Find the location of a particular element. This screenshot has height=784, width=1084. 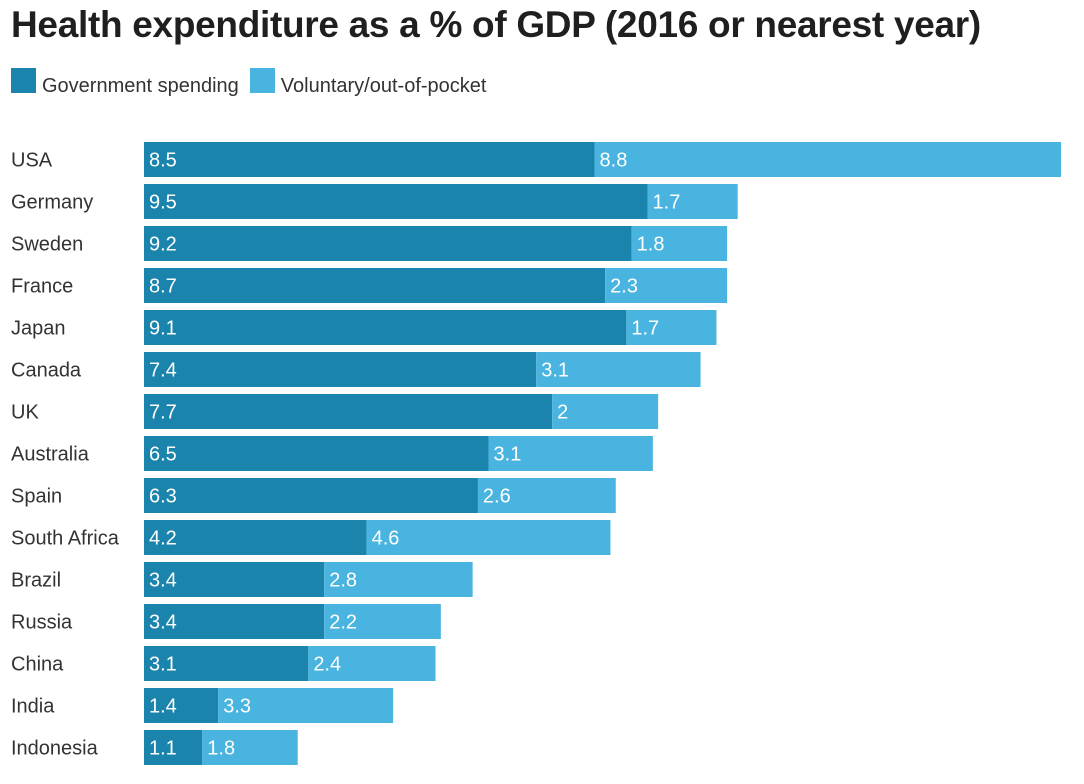

category-label: Indonesia is located at coordinates (55, 749).